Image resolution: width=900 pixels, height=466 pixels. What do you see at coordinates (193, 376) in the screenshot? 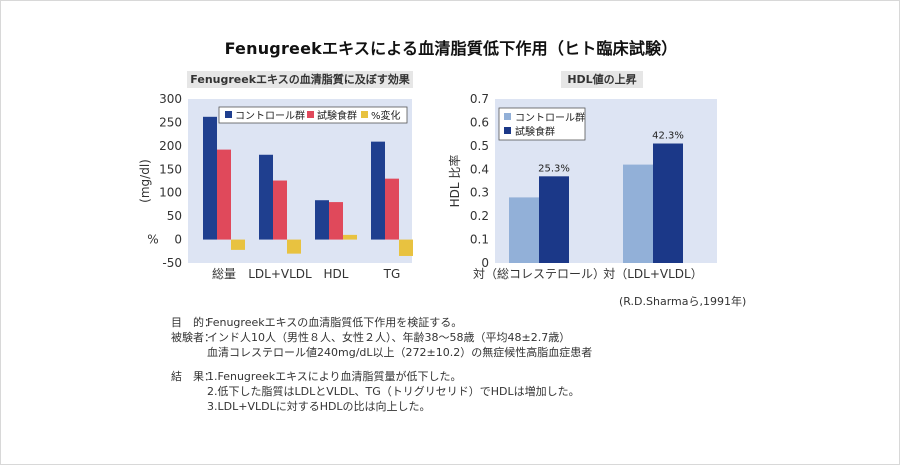
I see `note-results-label: 結 果：` at bounding box center [193, 376].